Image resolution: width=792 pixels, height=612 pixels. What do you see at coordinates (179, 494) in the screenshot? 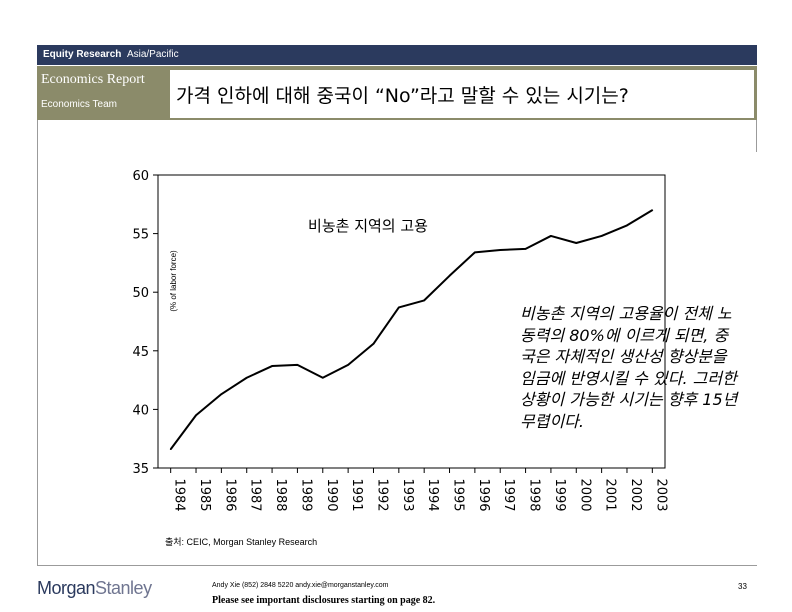
I see `x-tick-label: 1984` at bounding box center [179, 494].